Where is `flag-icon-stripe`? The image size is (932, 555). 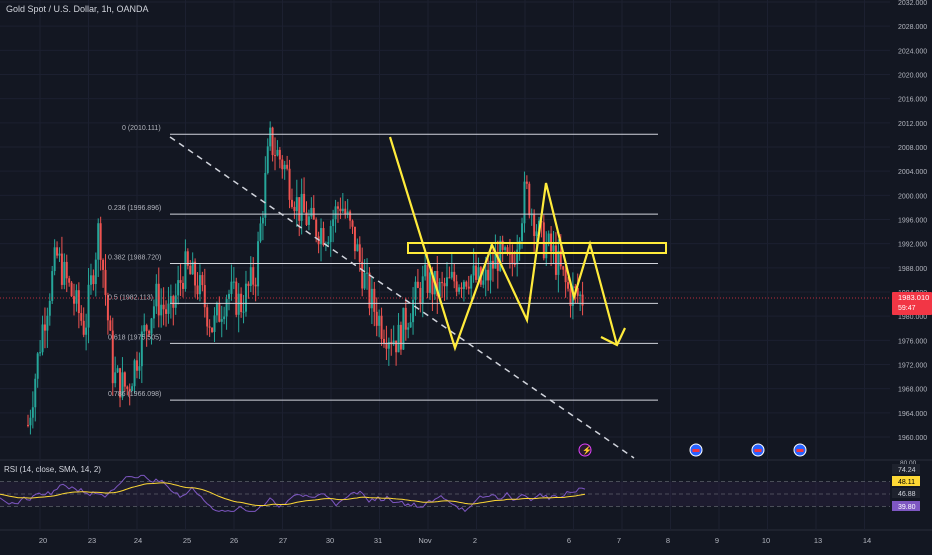 flag-icon-stripe is located at coordinates (758, 450).